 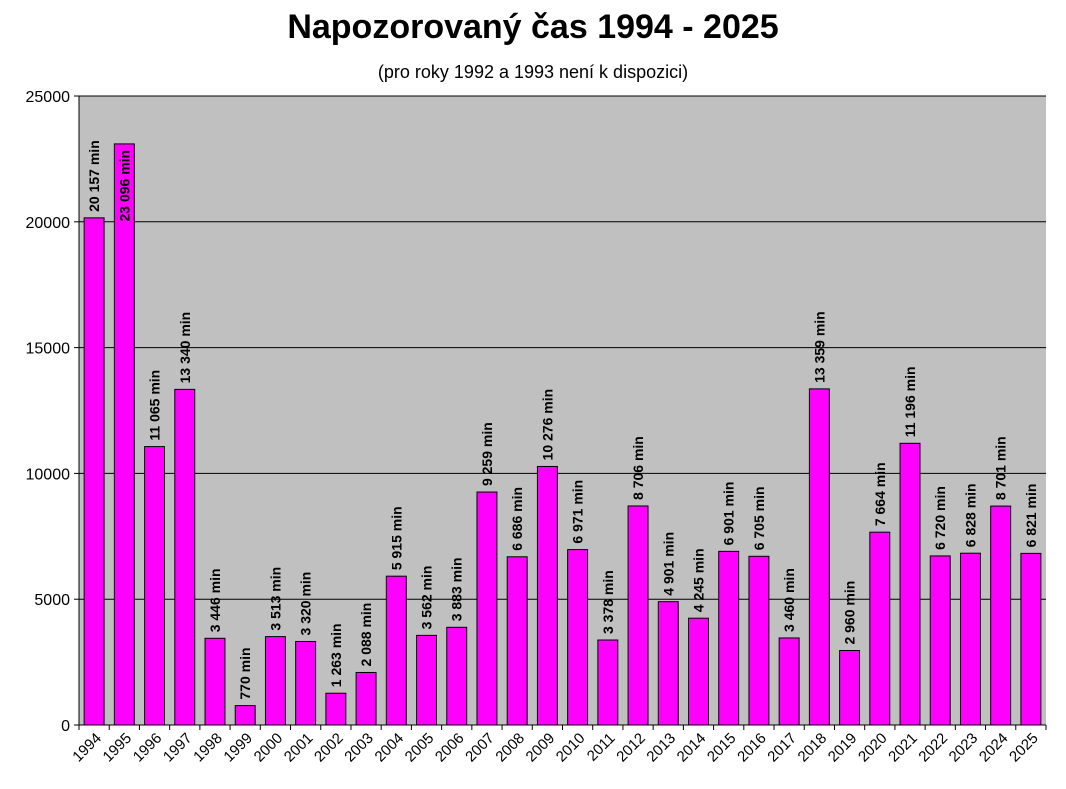 What do you see at coordinates (52, 600) in the screenshot?
I see `y-tick-label: 5000` at bounding box center [52, 600].